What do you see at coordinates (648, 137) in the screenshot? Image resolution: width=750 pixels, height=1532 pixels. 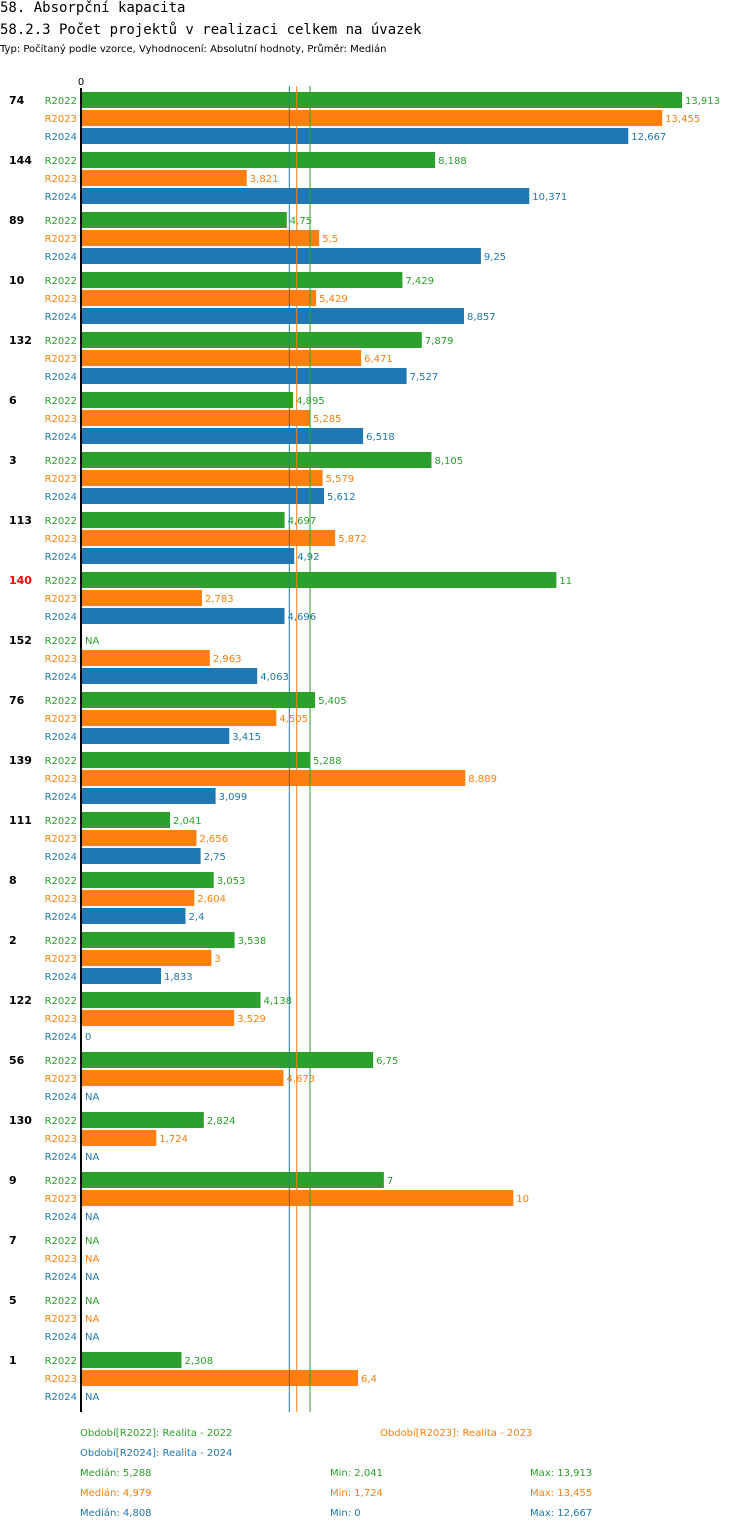 I see `value-label: 12,667` at bounding box center [648, 137].